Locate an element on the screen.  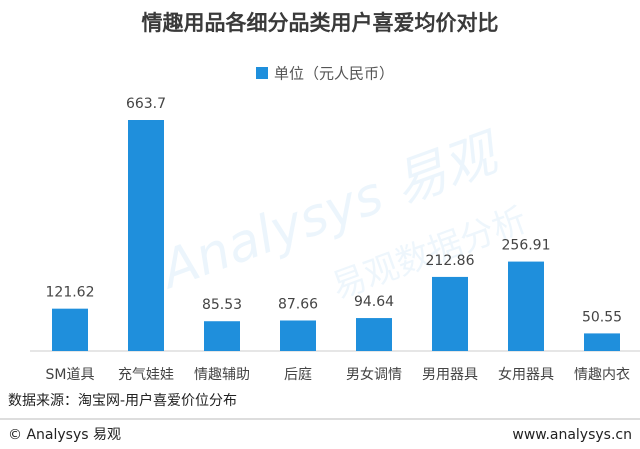
x-tick-label: 后庭 is located at coordinates (298, 374).